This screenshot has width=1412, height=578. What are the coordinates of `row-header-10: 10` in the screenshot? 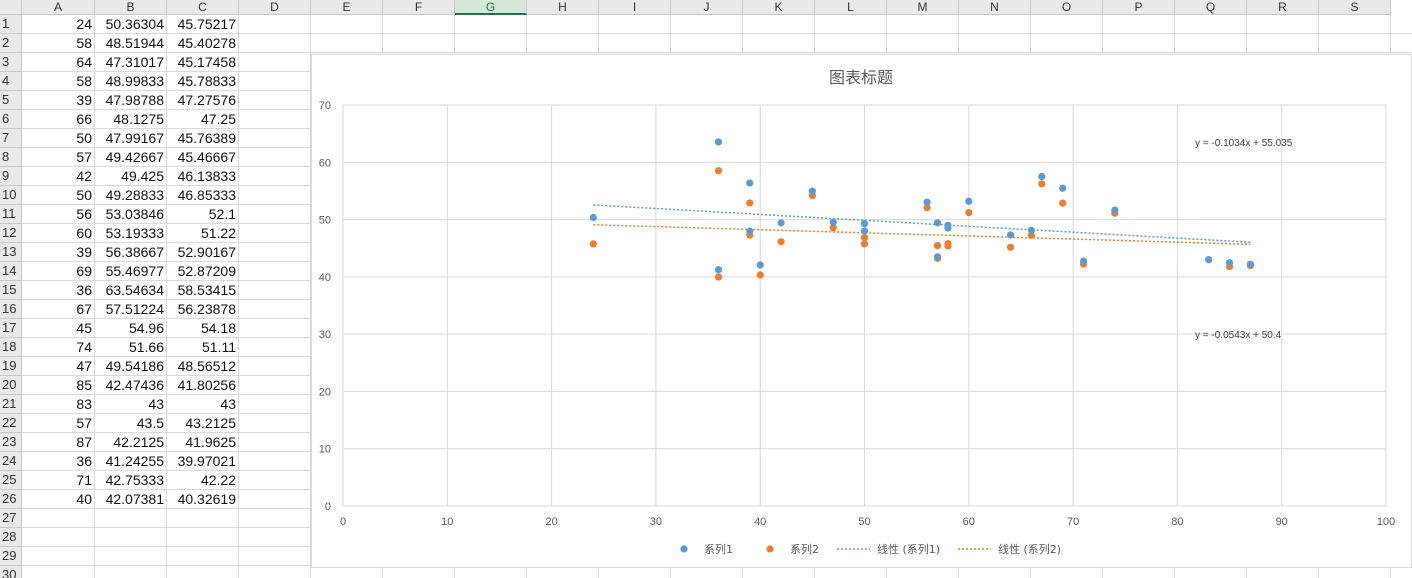 It's located at (11, 195).